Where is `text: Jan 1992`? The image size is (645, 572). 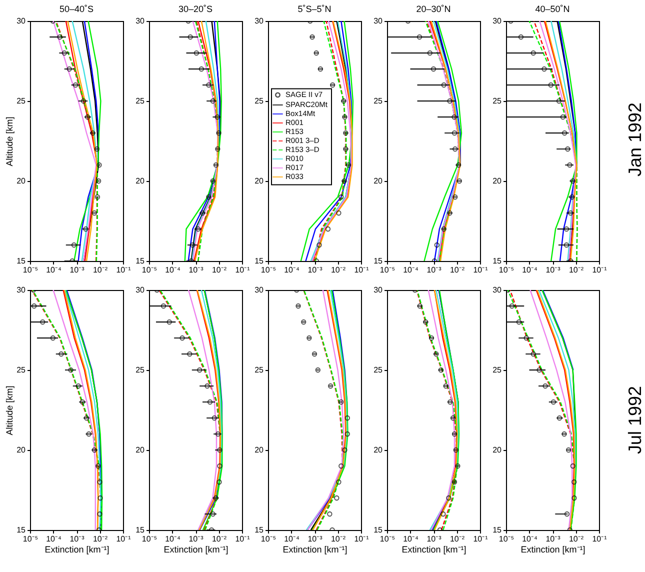 text: Jan 1992 is located at coordinates (634, 139).